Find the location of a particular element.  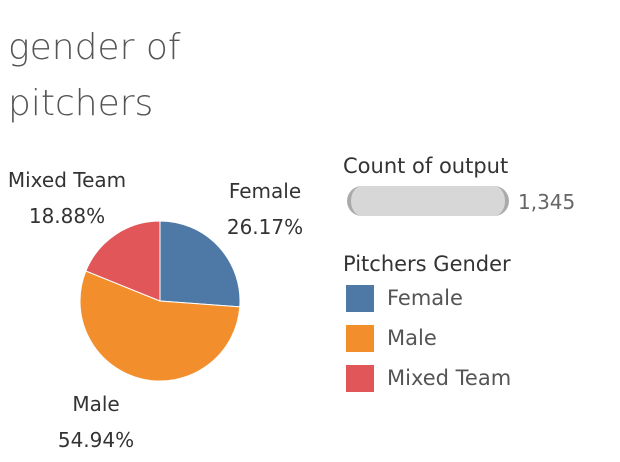

pie-label-value-male: 54.94% is located at coordinates (96, 440).